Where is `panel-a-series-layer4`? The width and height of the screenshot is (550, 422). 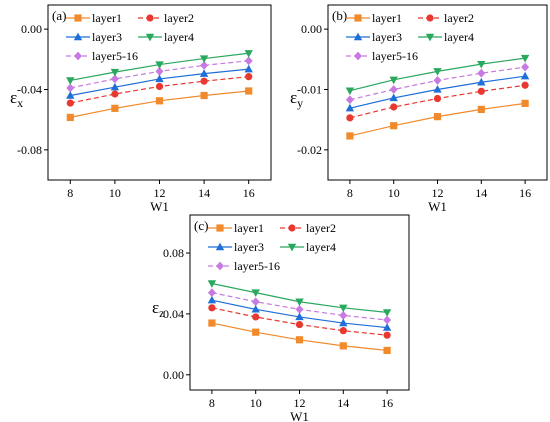 panel-a-series-layer4 is located at coordinates (159, 67).